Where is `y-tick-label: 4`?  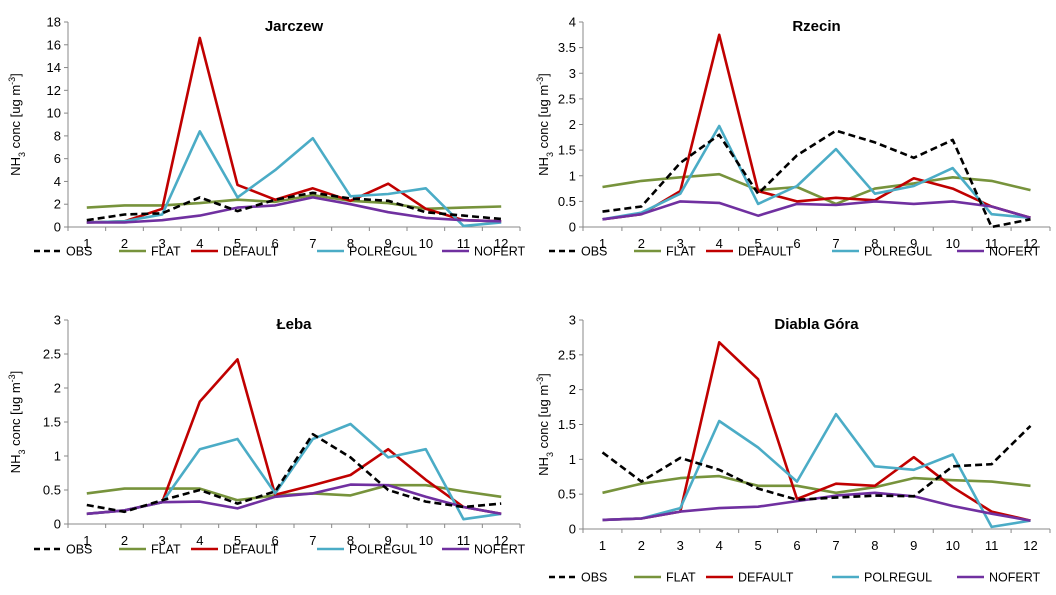
y-tick-label: 4 is located at coordinates (572, 22).